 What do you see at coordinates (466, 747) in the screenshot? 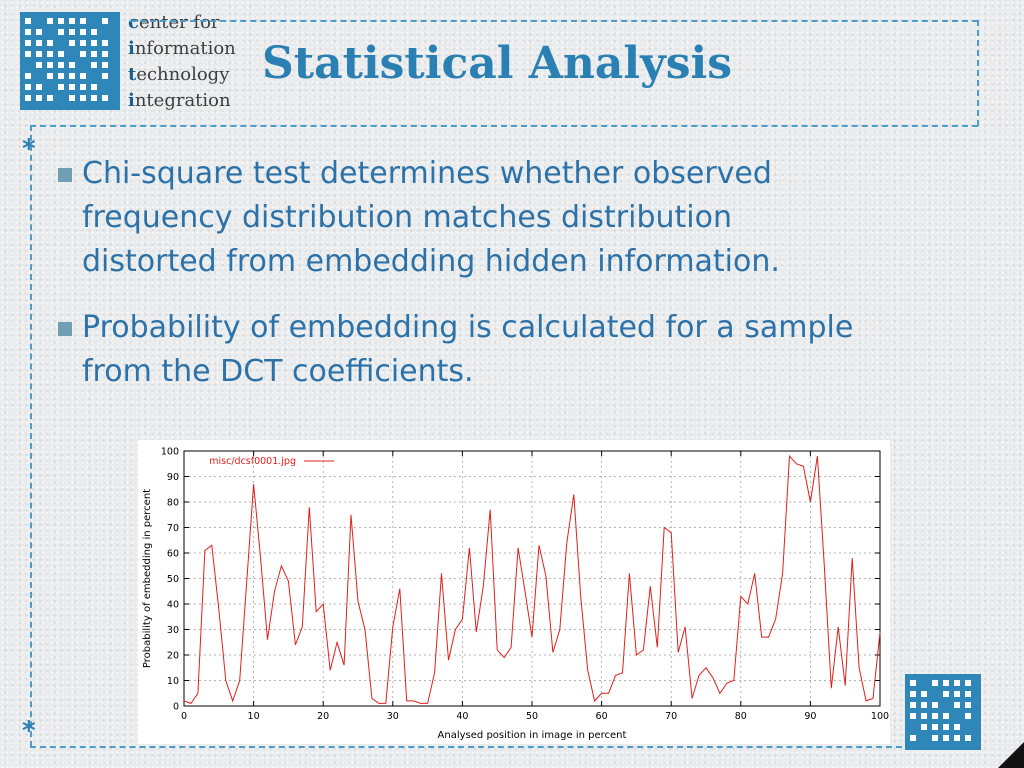
I see `frame-bottom-line` at bounding box center [466, 747].